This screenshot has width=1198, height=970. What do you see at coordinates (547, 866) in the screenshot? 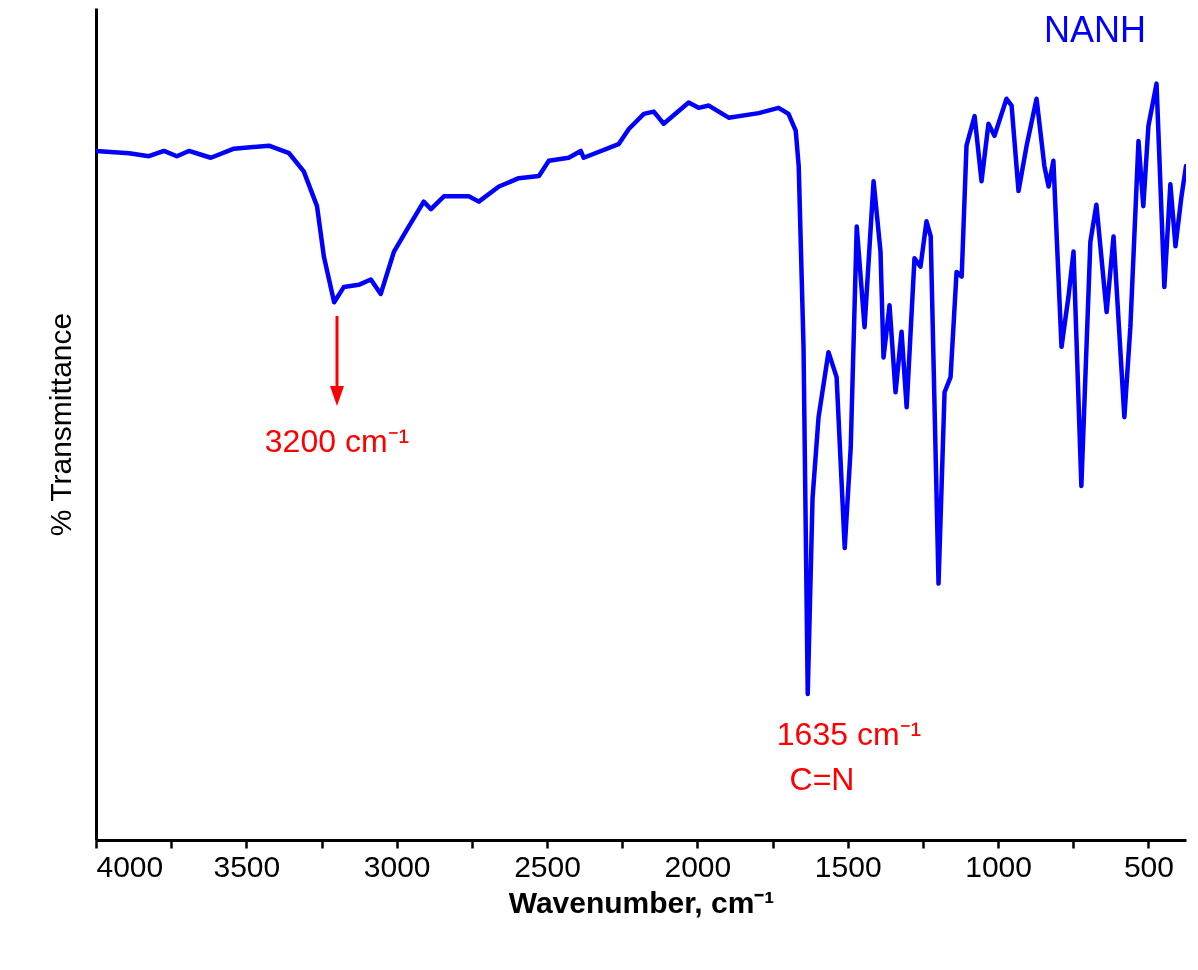
I see `x-tick-label: 2500` at bounding box center [547, 866].